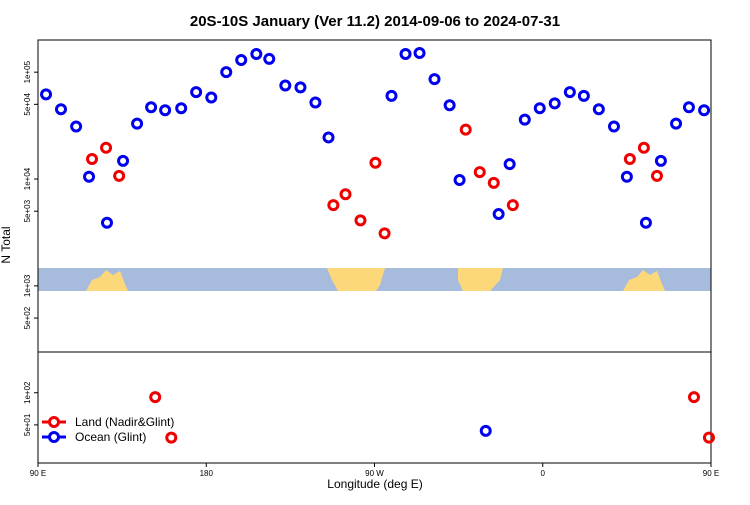 This screenshot has height=505, width=750. I want to click on legend-label: Land (Nadir&Glint), so click(124, 422).